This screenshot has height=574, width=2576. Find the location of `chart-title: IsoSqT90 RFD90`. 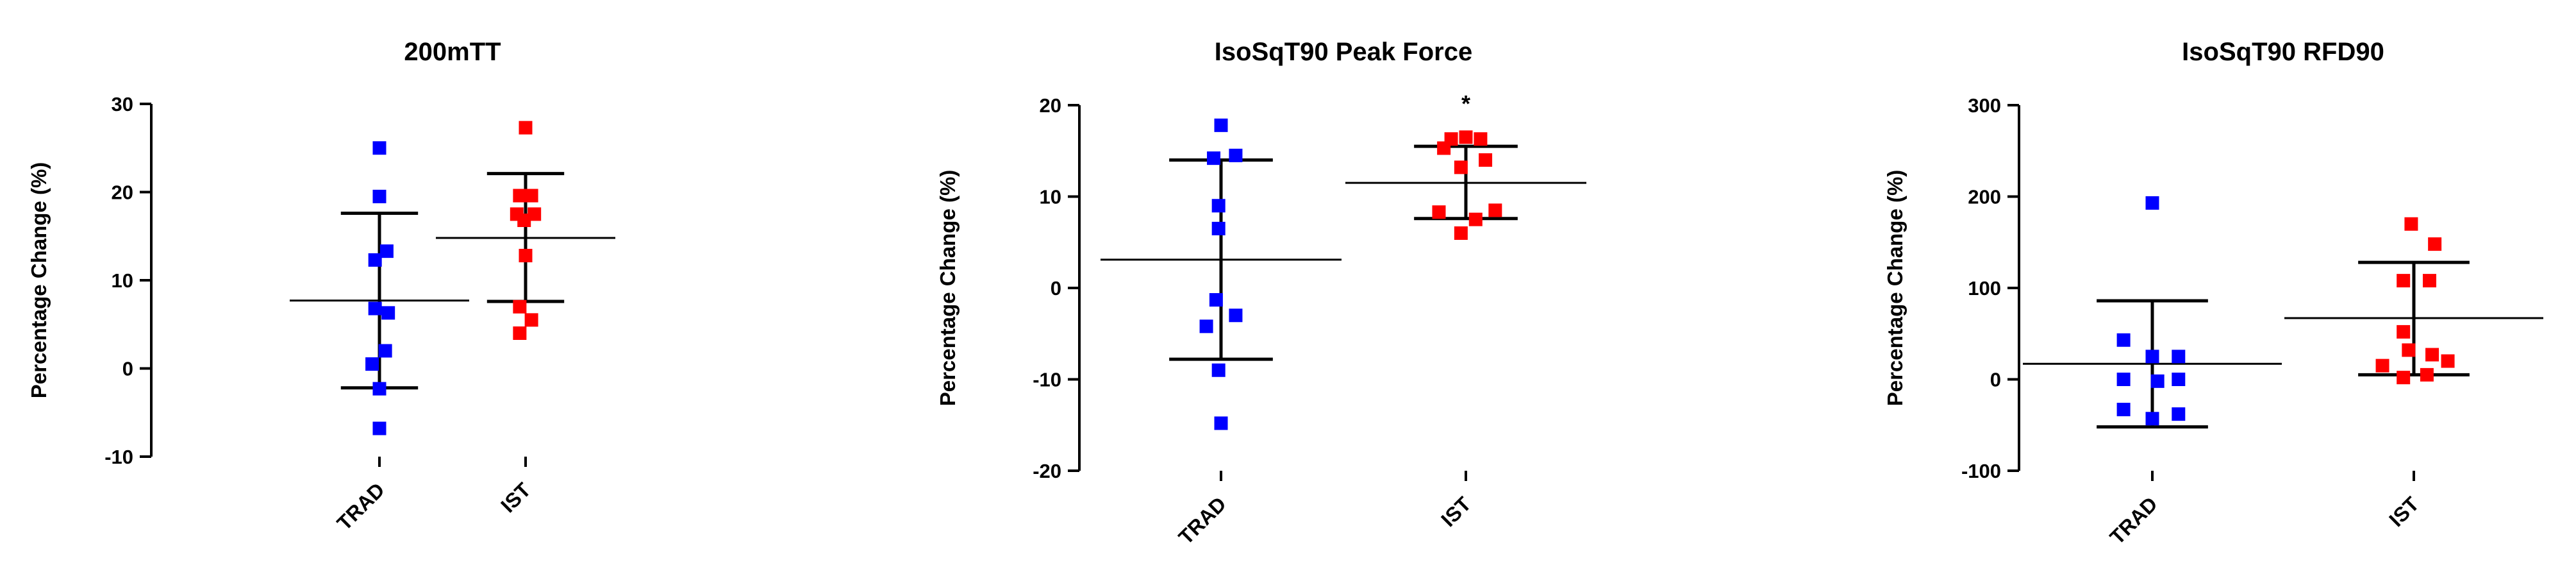

chart-title: IsoSqT90 RFD90 is located at coordinates (2283, 52).